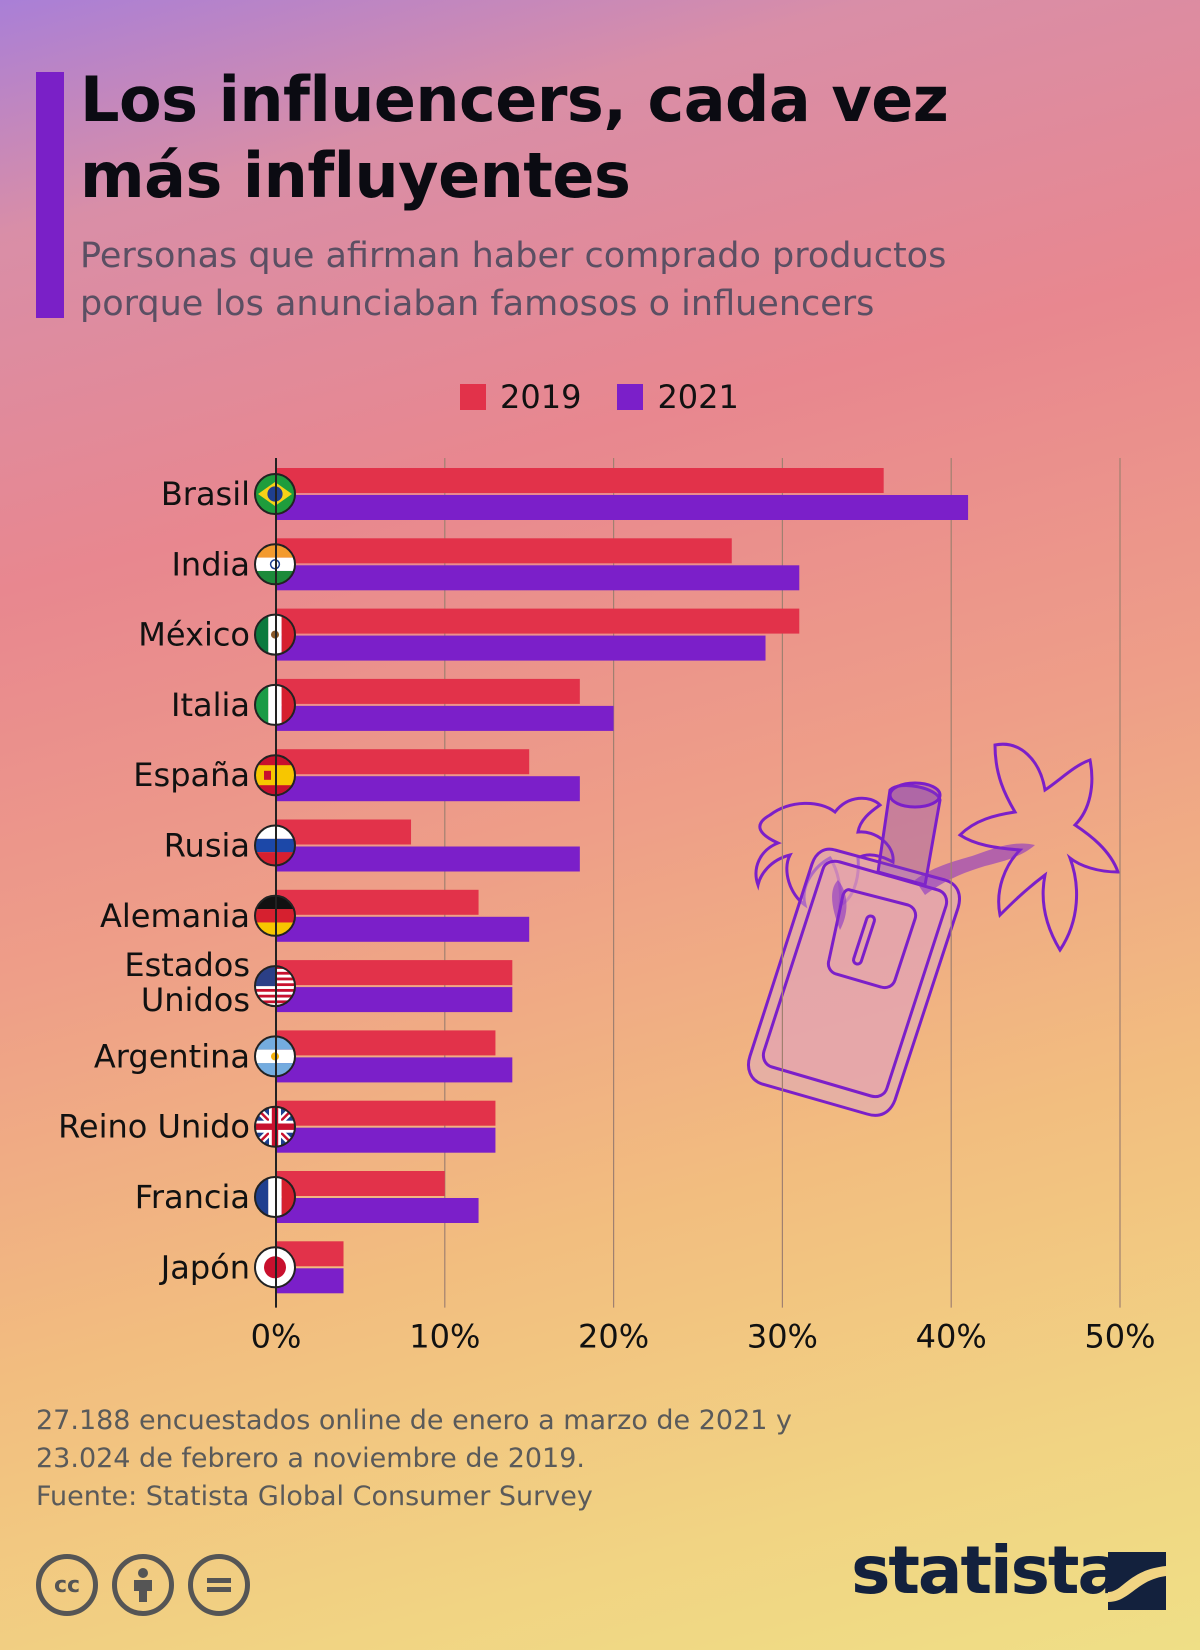 This screenshot has width=1200, height=1650. I want to click on x-tick-label: 20%, so click(613, 1337).